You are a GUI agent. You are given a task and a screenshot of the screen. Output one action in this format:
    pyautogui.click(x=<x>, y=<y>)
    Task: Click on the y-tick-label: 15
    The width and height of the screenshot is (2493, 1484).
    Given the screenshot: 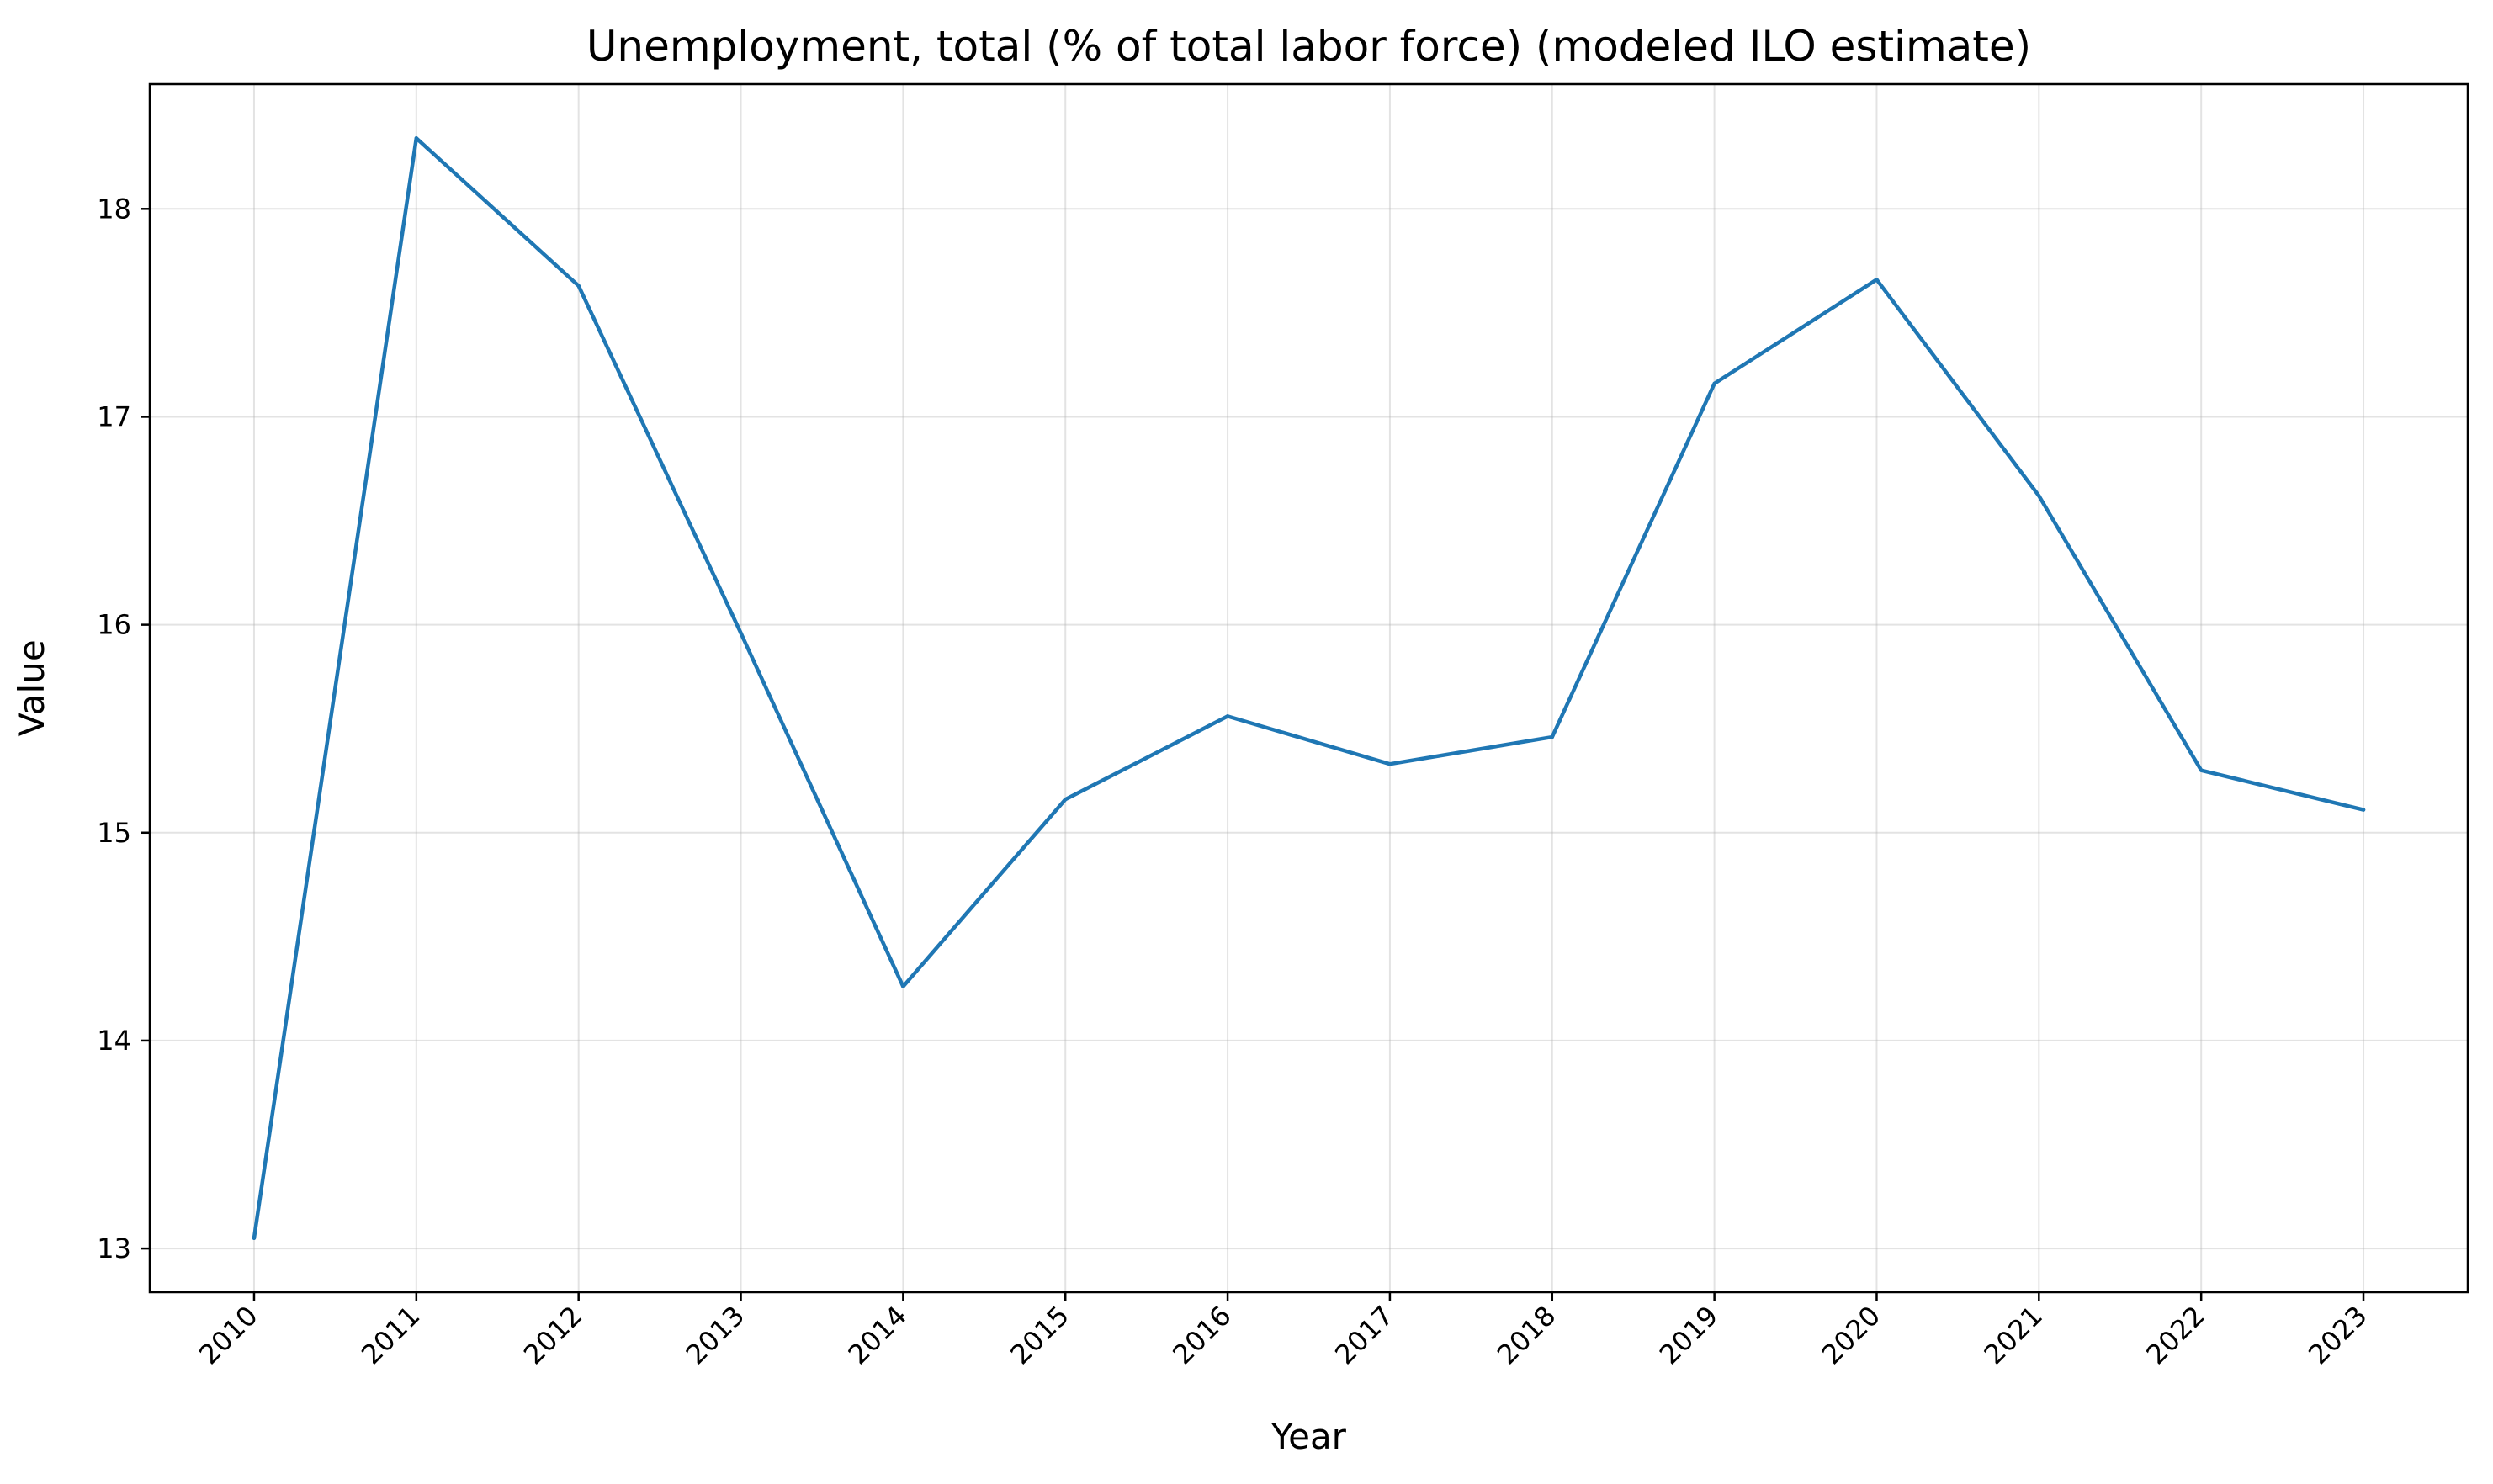 What is the action you would take?
    pyautogui.click(x=114, y=833)
    